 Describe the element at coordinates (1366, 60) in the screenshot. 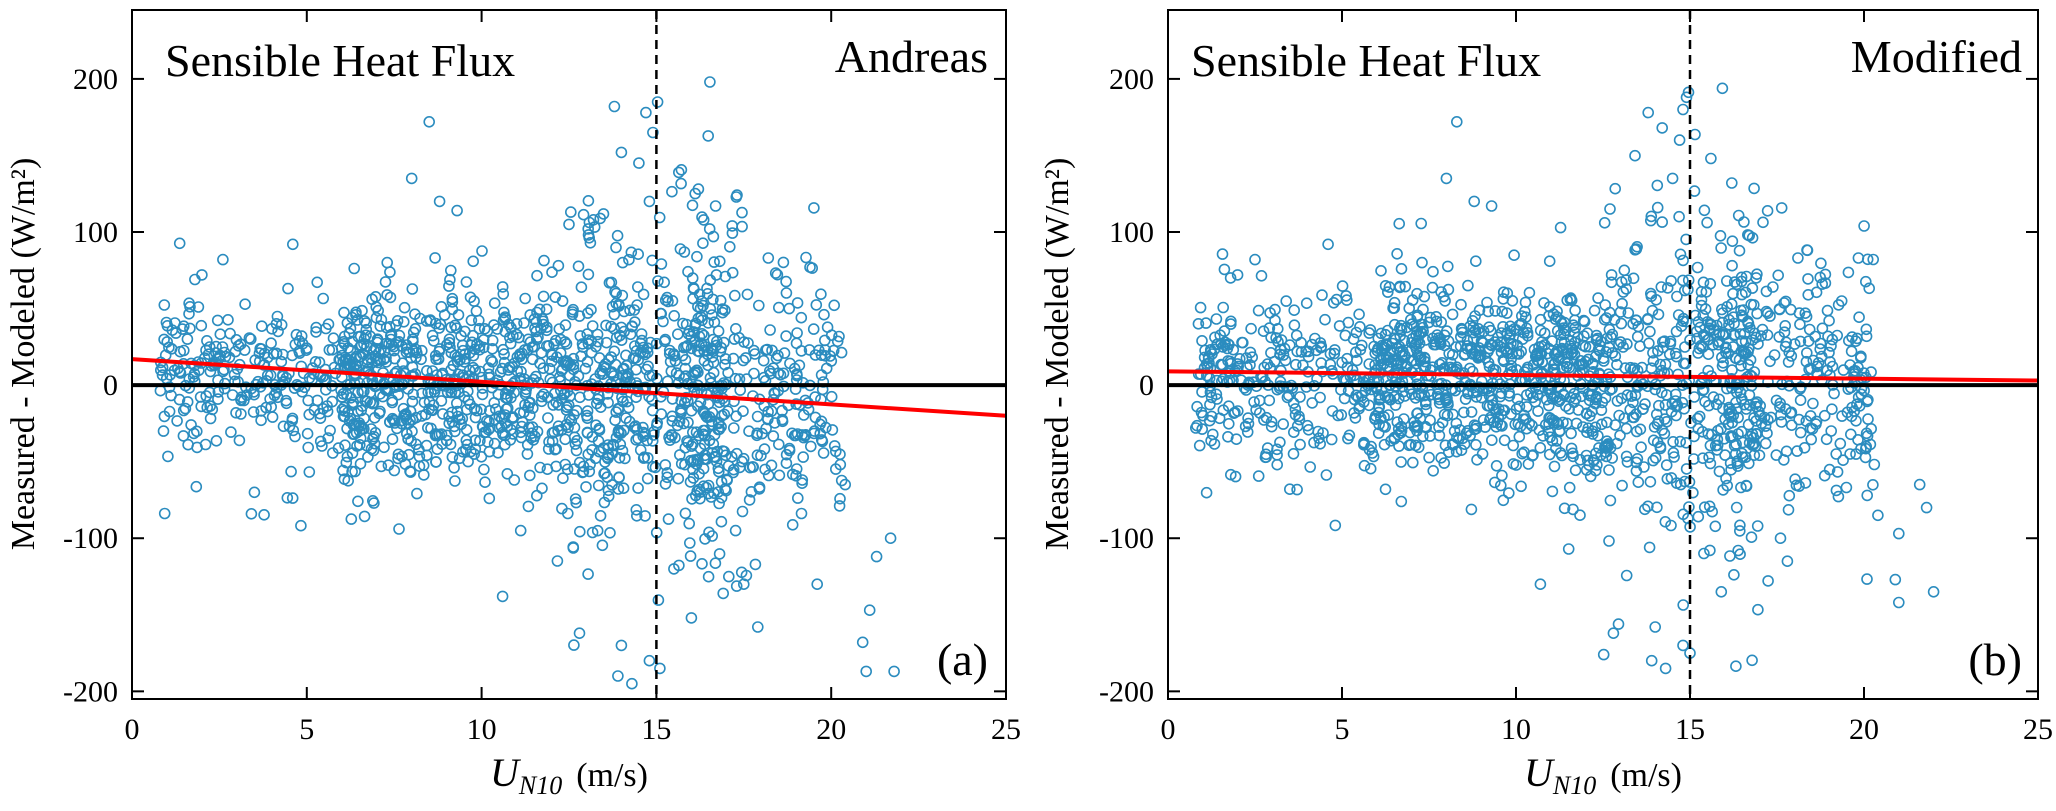

I see `panel-b-title: Sensible Heat Flux` at that location.